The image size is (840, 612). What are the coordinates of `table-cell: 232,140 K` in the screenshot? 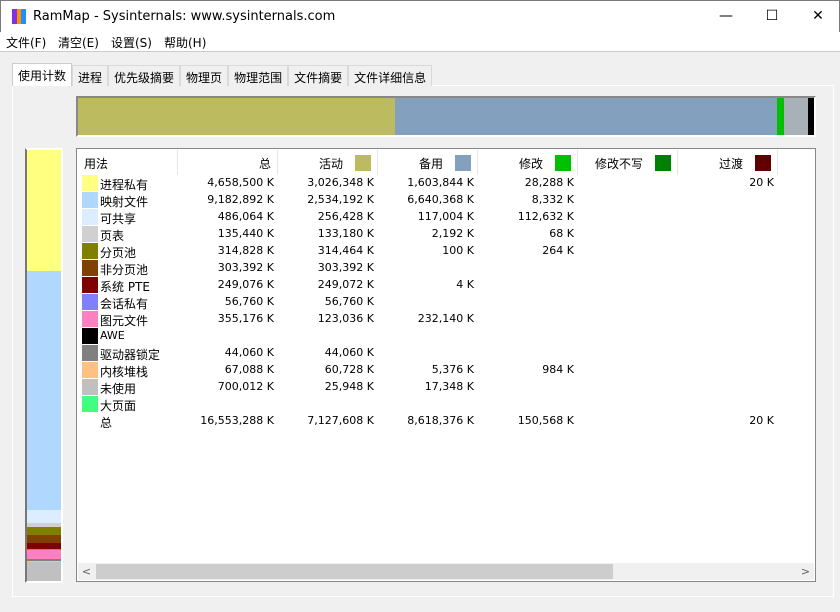 It's located at (445, 318).